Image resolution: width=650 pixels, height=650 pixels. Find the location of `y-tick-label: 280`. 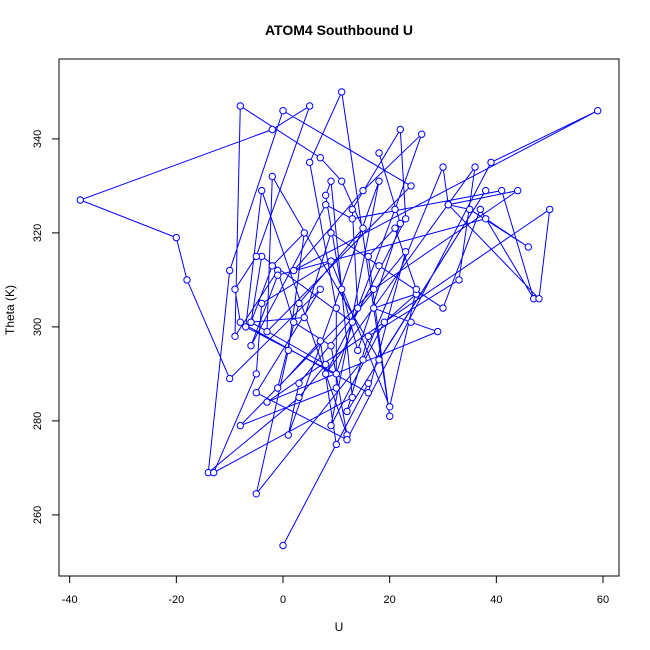

y-tick-label: 280 is located at coordinates (38, 421).